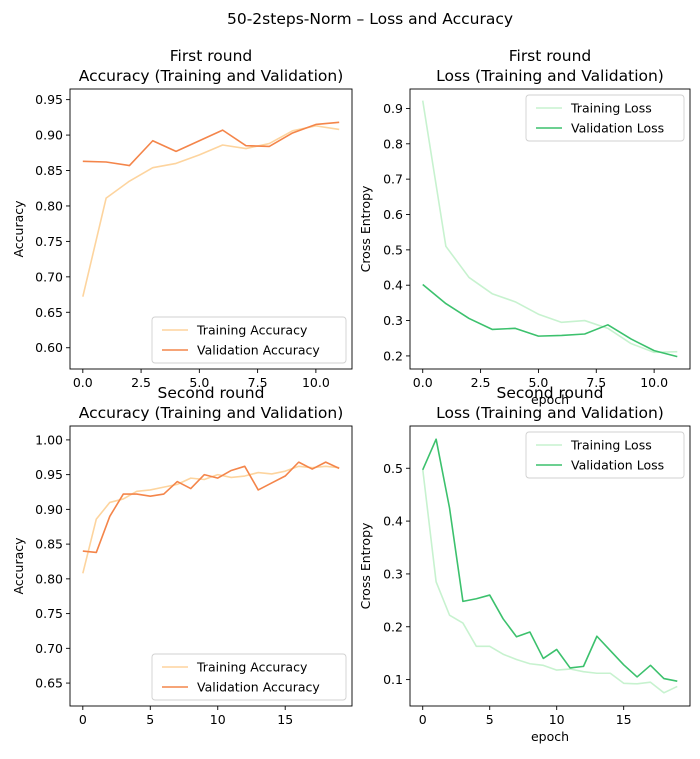  Describe the element at coordinates (49, 347) in the screenshot. I see `y-tick-label: 0.60` at that location.